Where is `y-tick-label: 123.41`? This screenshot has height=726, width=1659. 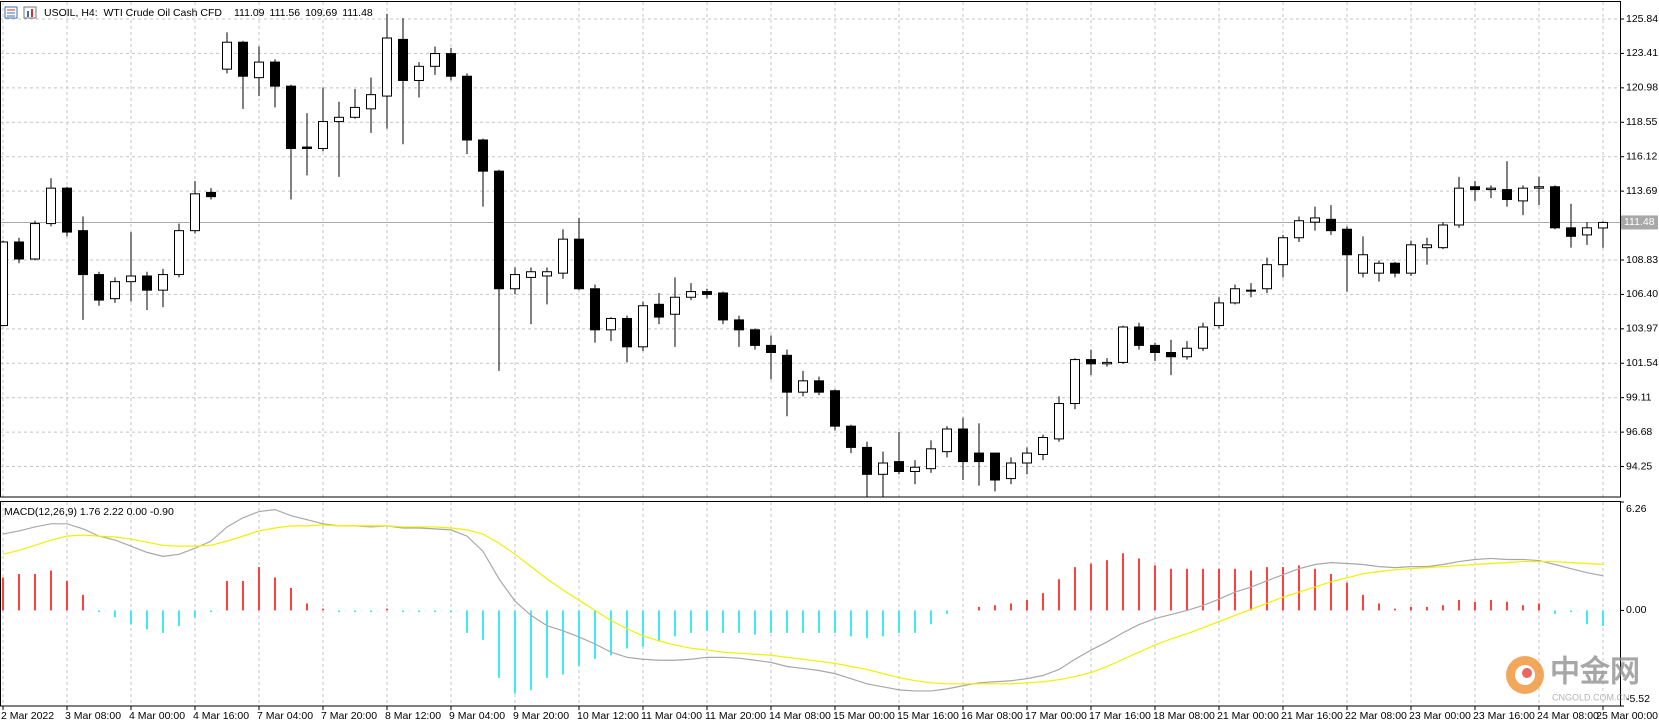
y-tick-label: 123.41 is located at coordinates (1642, 53).